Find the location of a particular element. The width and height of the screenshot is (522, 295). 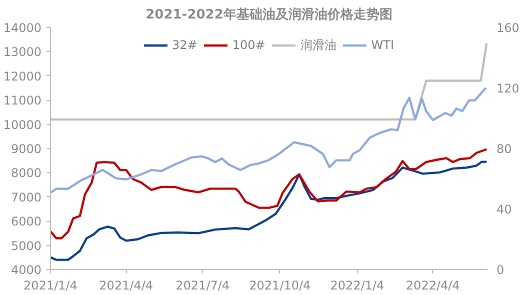

y-tick-label: 9000 is located at coordinates (26, 149).